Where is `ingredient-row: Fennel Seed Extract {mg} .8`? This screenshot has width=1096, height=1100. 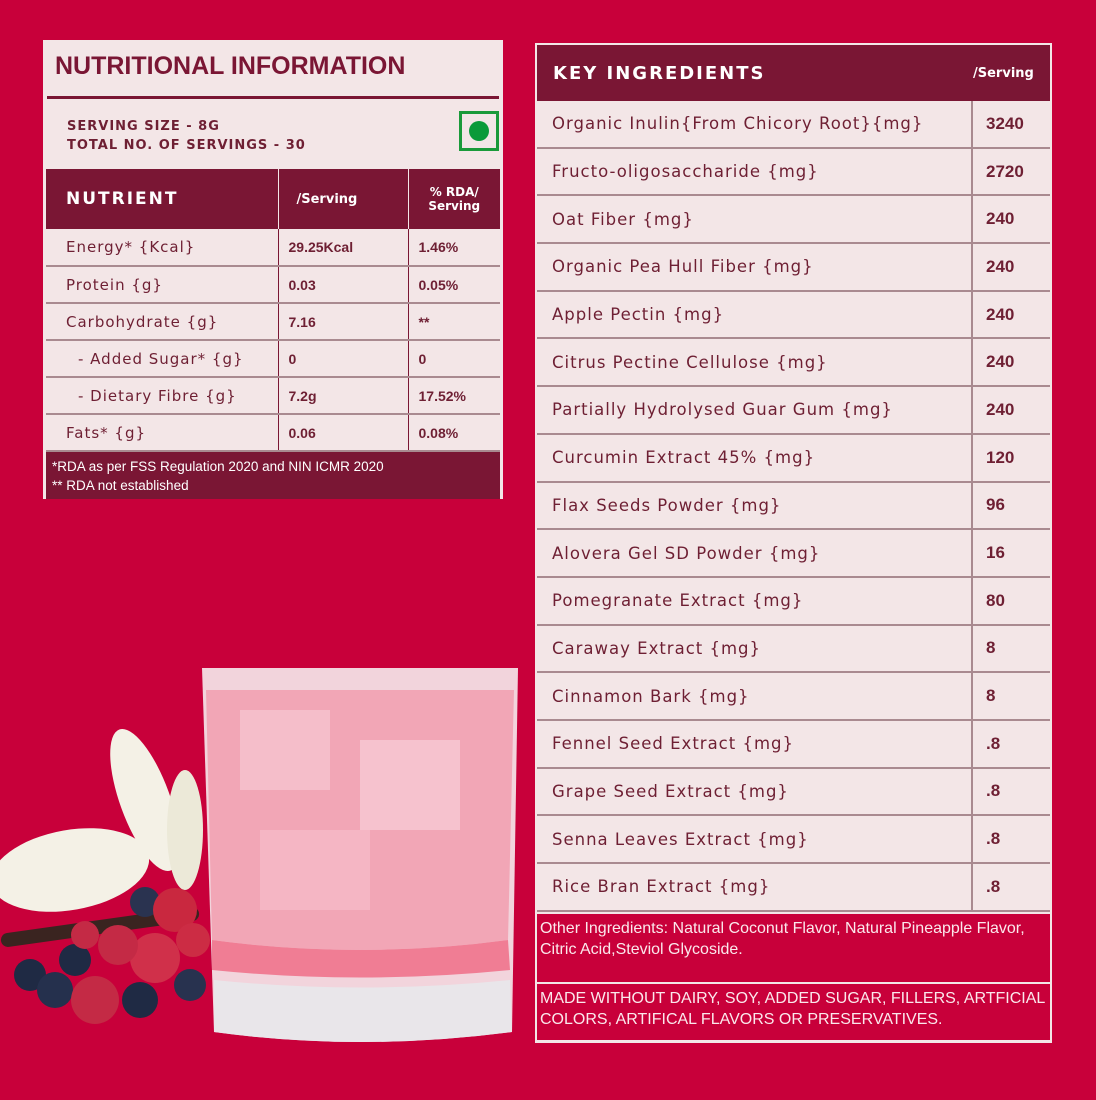
ingredient-row: Fennel Seed Extract {mg} .8 is located at coordinates (793, 744).